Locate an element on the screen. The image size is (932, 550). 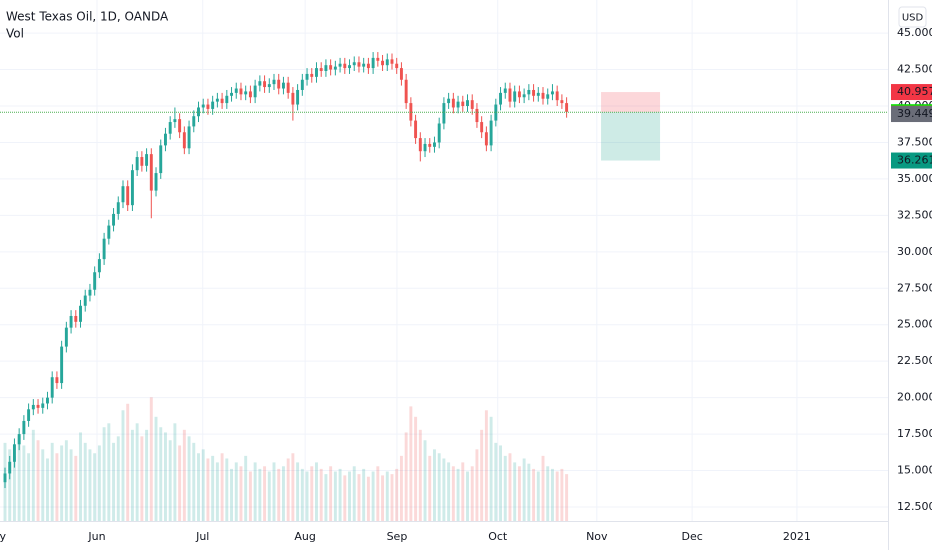
currency-button is located at coordinates (912, 17).